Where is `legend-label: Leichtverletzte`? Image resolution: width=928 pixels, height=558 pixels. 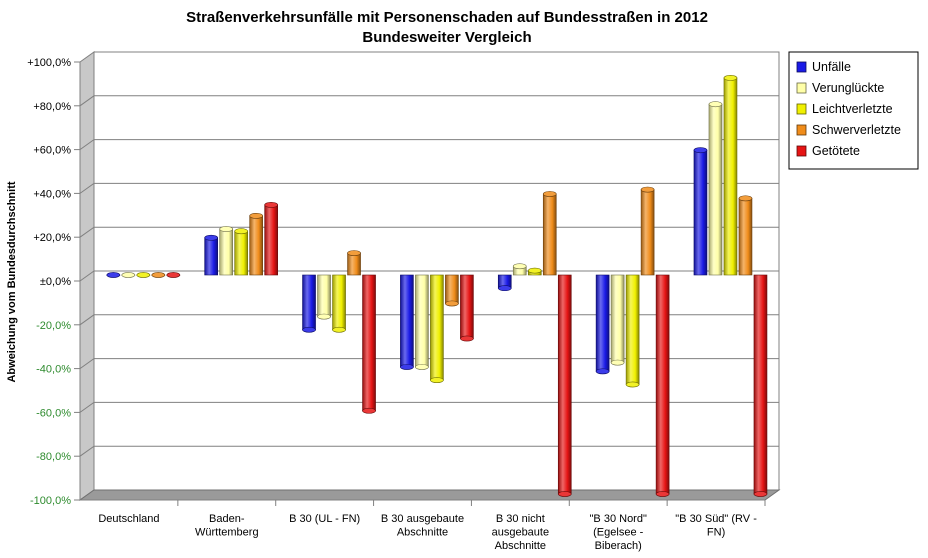
legend-label: Leichtverletzte is located at coordinates (852, 109).